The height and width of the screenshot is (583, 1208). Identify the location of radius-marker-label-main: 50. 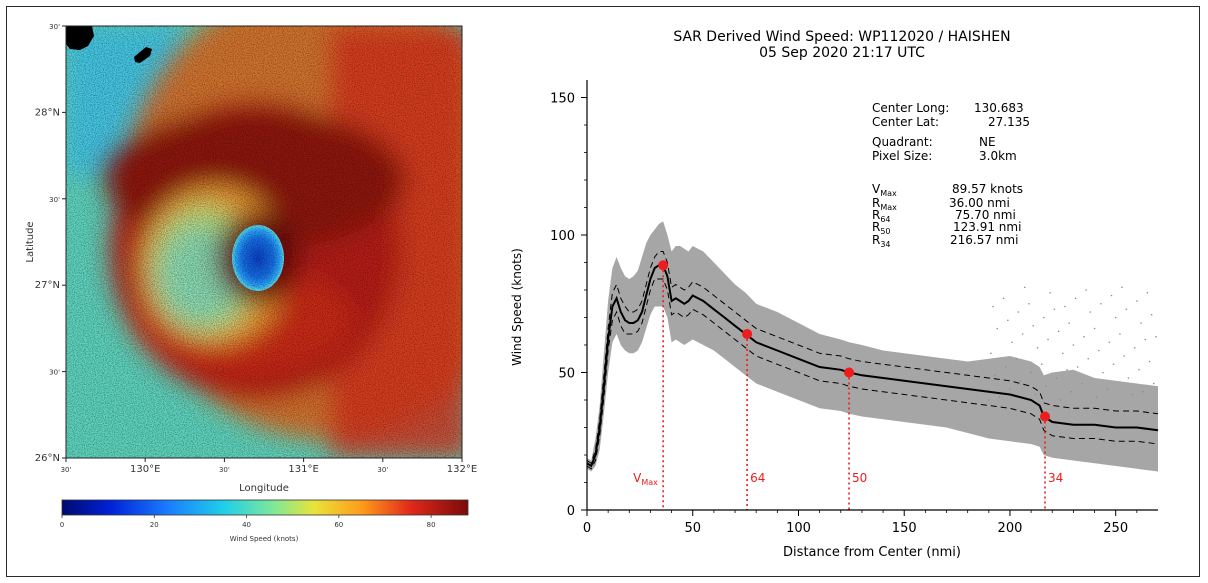
(859, 478).